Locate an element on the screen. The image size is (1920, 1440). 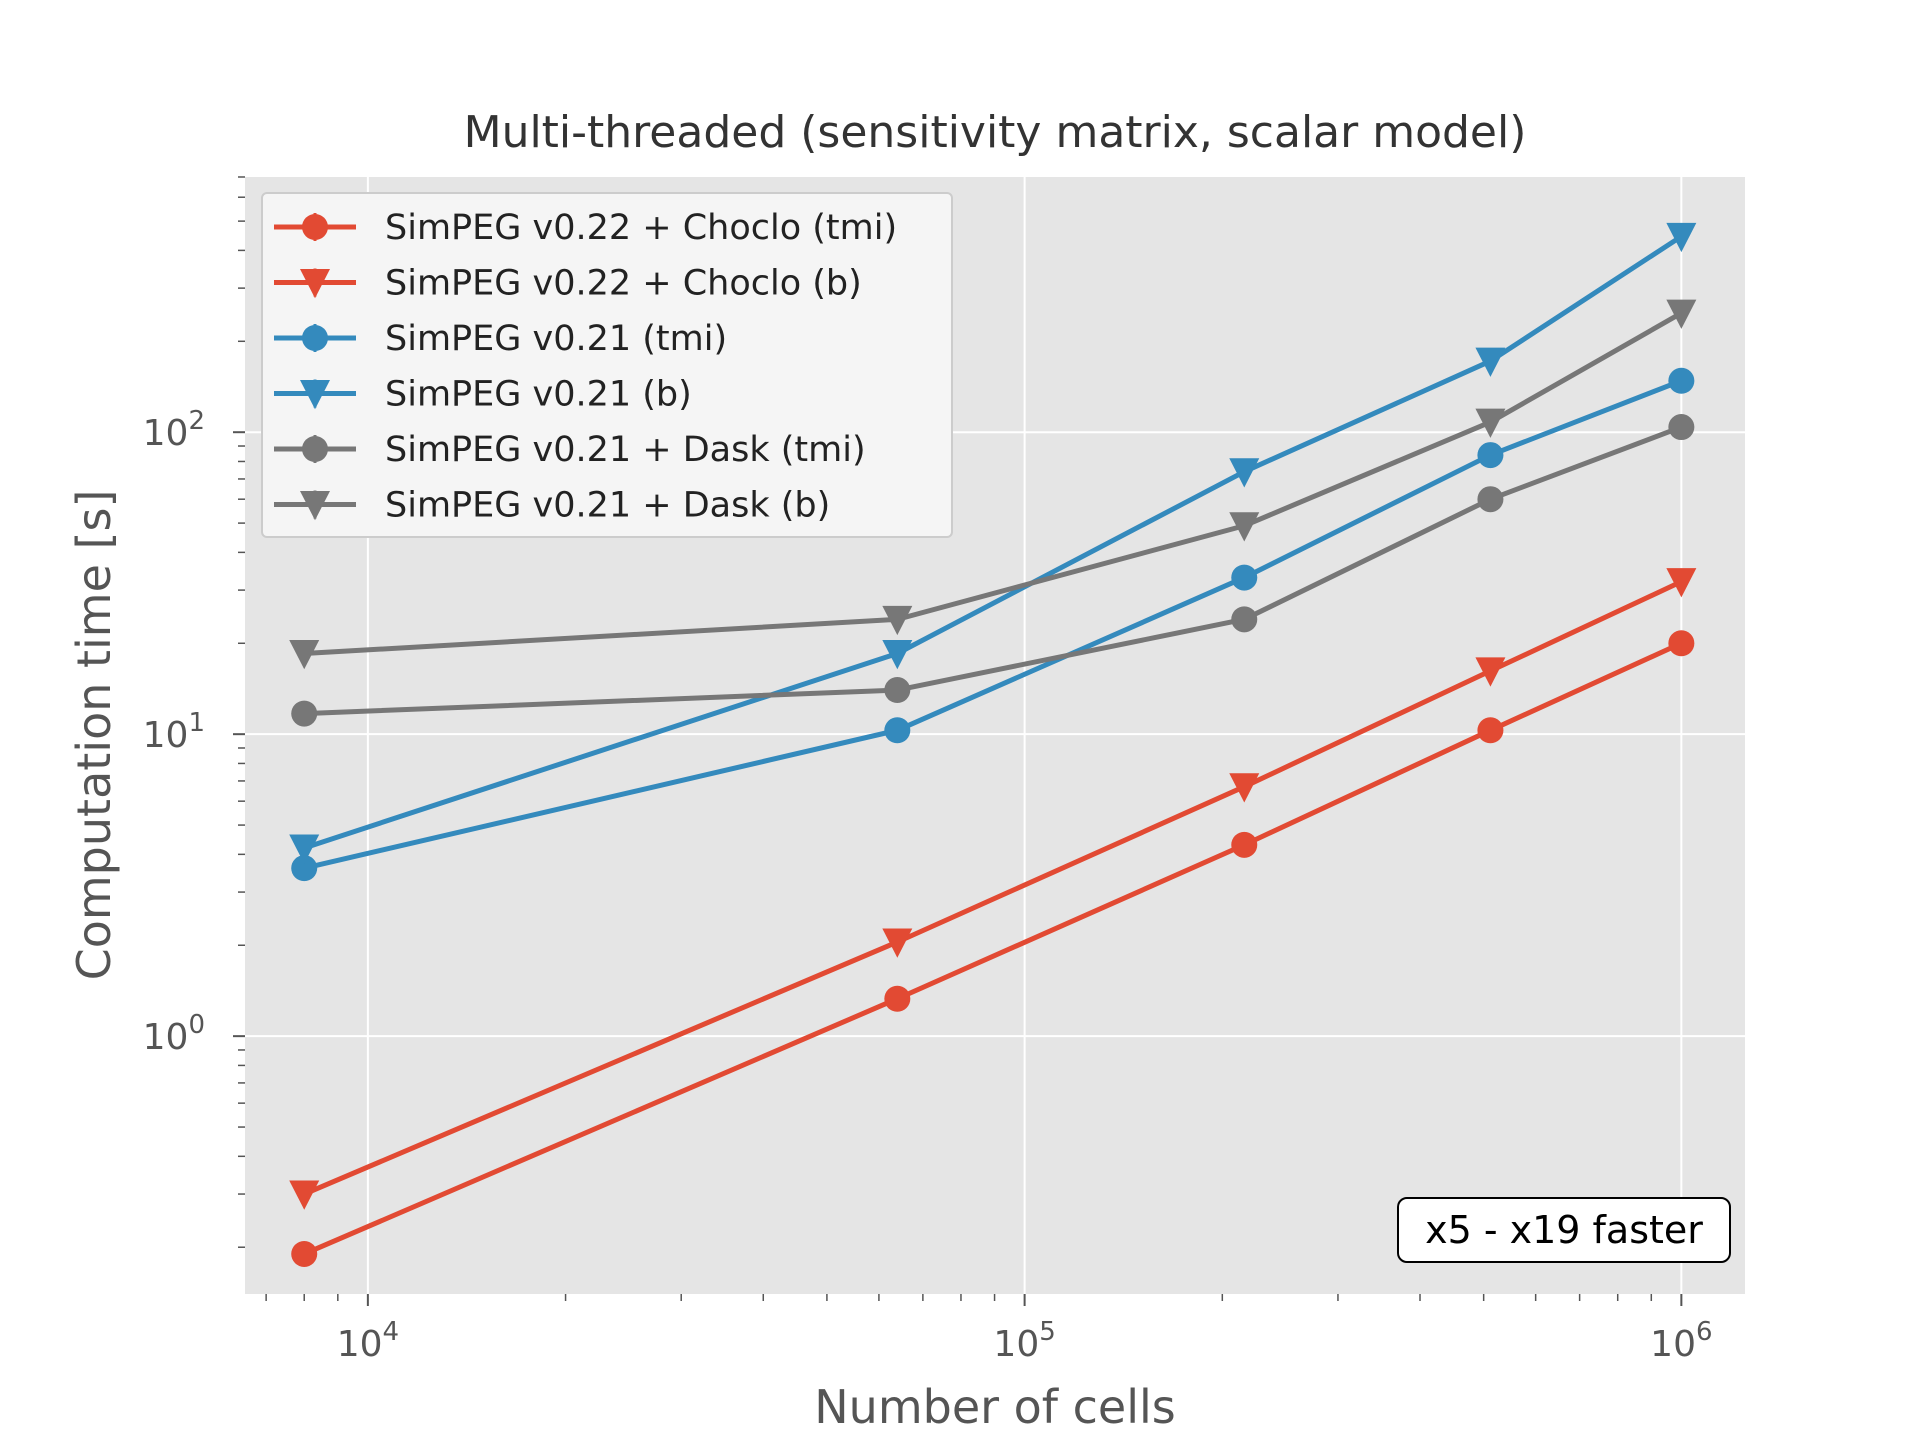
legend-label: SimPEG v0.21 + Dask (tmi) is located at coordinates (625, 450).